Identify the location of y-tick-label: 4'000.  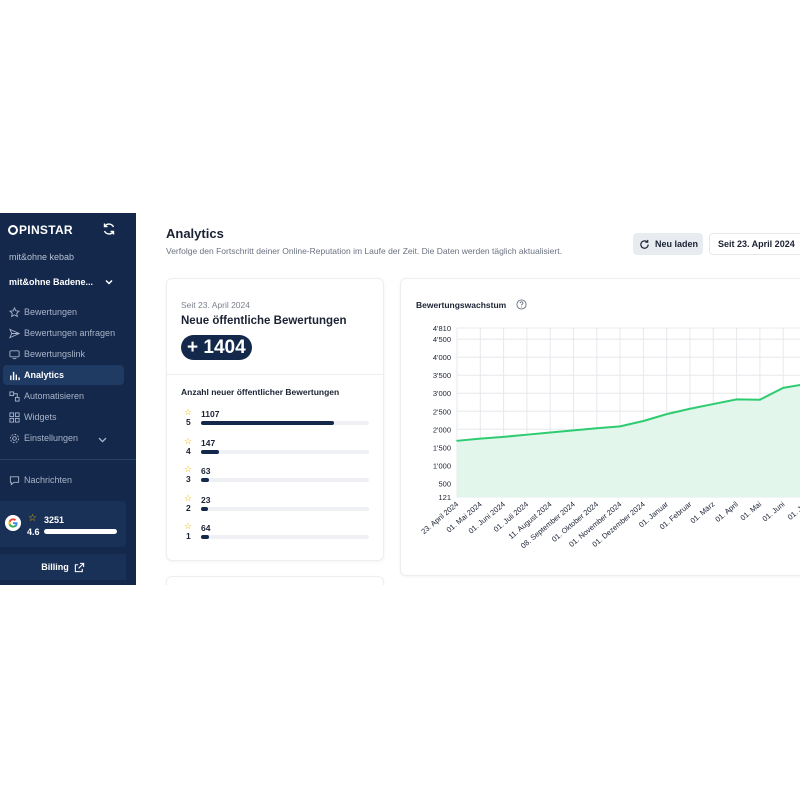
(442, 357).